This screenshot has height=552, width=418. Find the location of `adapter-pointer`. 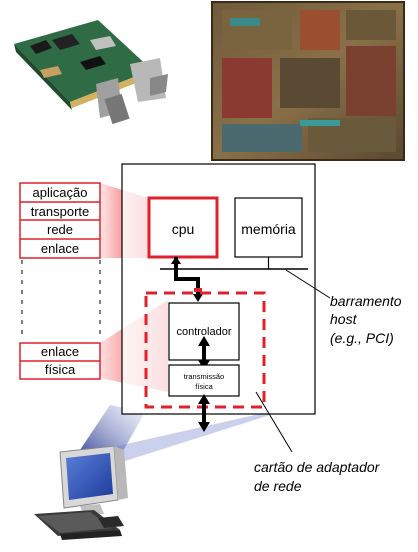

adapter-pointer is located at coordinates (274, 422).